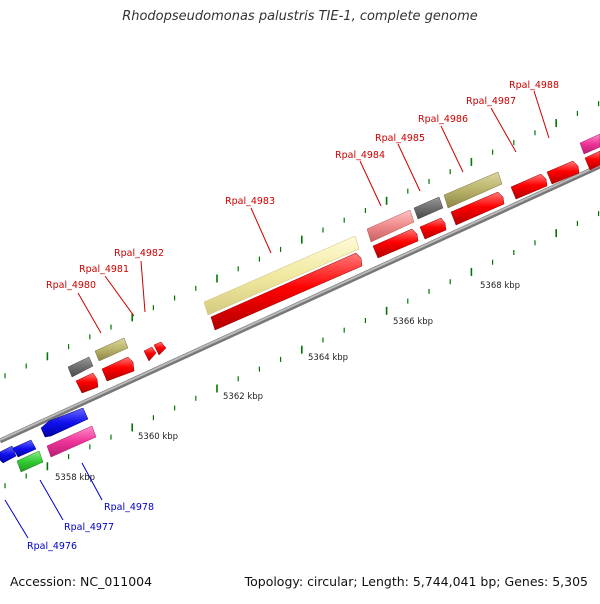  What do you see at coordinates (431, 581) in the screenshot?
I see `length-text: Length: 5,744,041 bp;` at bounding box center [431, 581].